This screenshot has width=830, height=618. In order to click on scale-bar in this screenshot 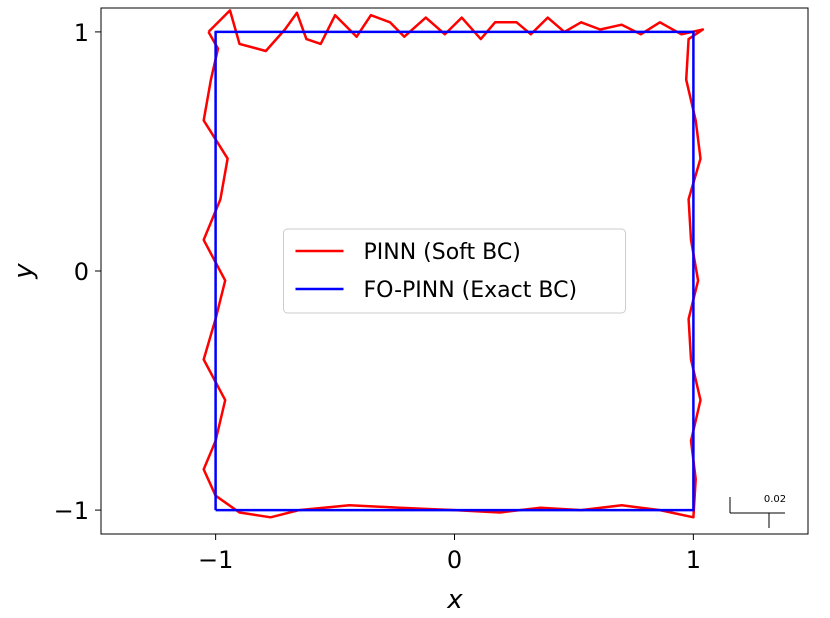, I will do `click(757, 512)`.